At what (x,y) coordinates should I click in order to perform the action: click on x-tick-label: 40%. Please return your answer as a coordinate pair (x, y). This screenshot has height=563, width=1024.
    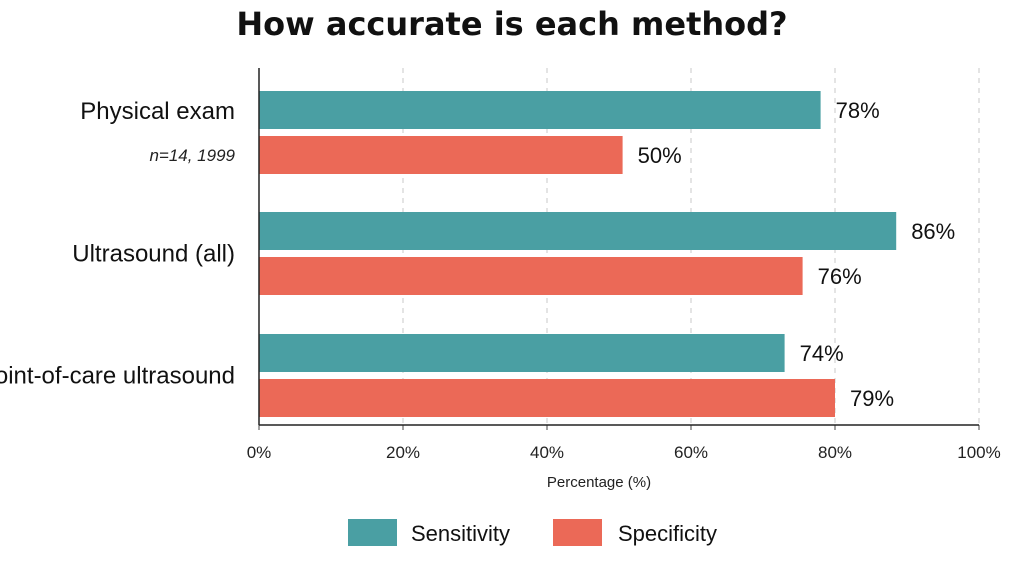
    Looking at the image, I should click on (547, 452).